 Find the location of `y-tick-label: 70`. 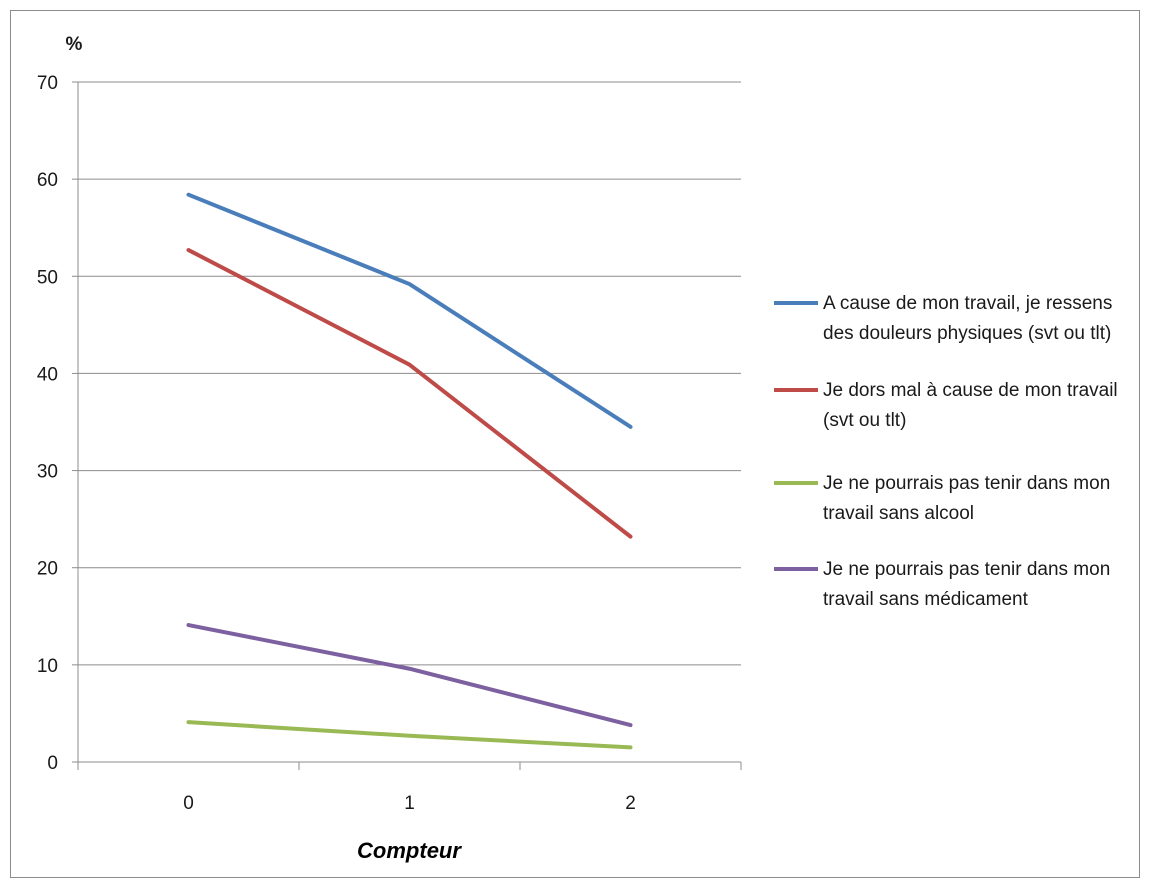

y-tick-label: 70 is located at coordinates (47, 83).